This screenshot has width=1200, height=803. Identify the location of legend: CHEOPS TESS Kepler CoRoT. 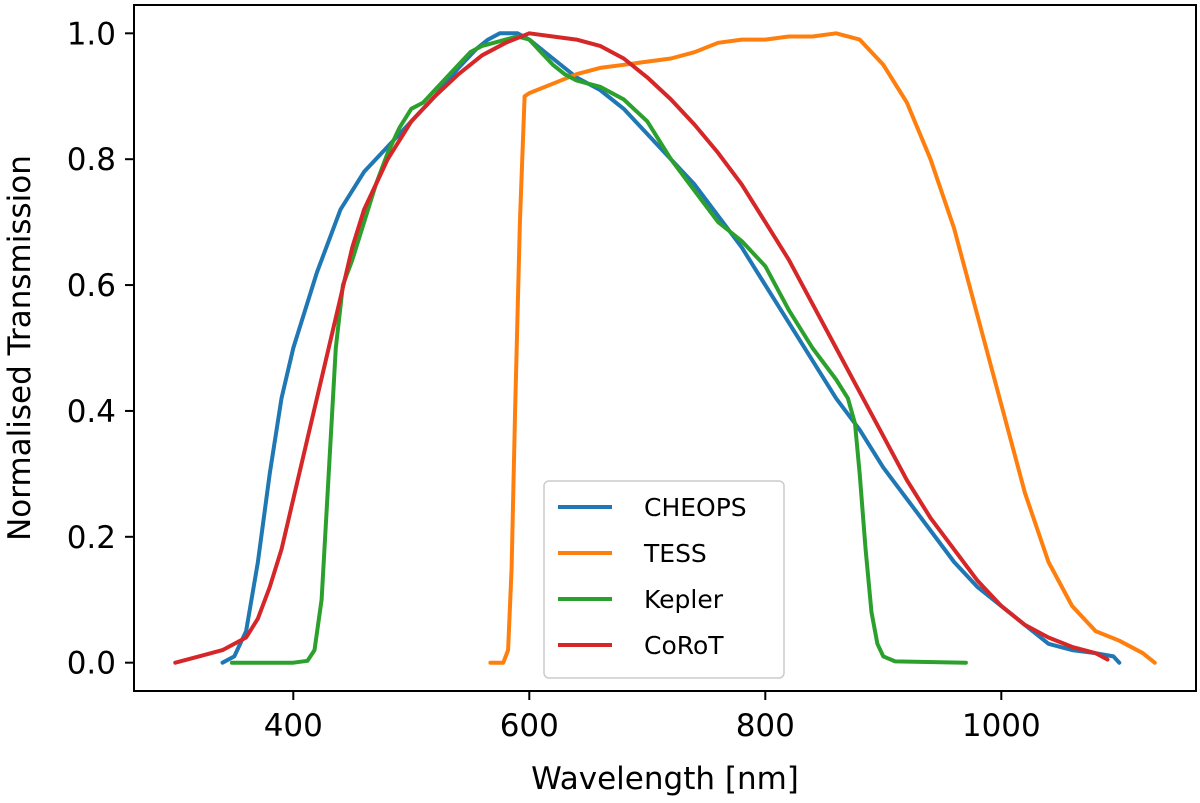
(664, 579).